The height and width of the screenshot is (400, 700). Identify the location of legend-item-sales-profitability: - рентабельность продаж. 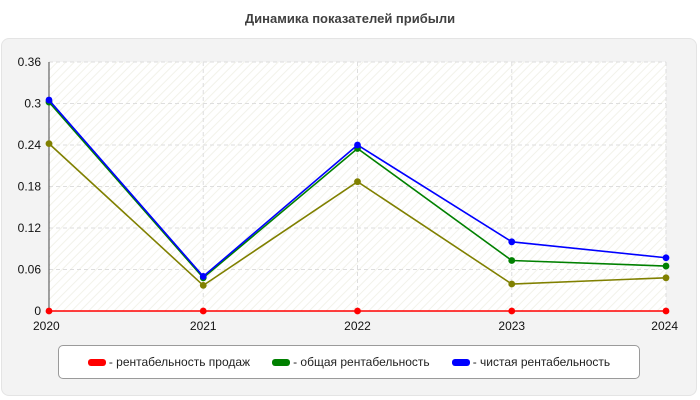
(169, 362).